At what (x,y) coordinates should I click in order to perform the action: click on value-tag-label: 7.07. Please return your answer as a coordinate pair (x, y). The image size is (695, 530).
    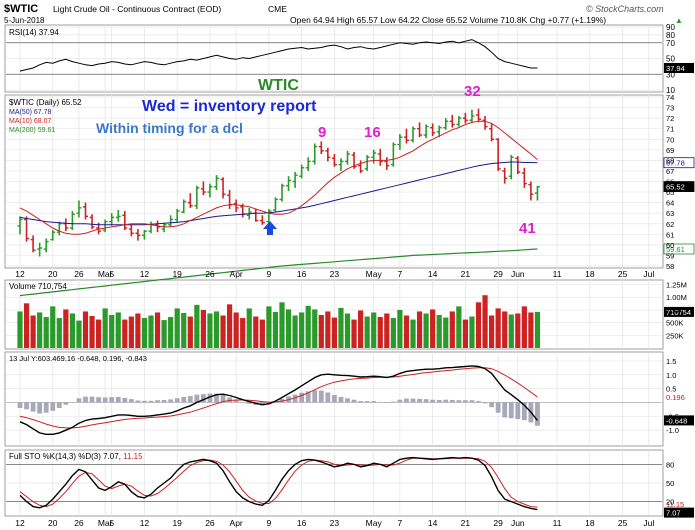
    Looking at the image, I should click on (673, 513).